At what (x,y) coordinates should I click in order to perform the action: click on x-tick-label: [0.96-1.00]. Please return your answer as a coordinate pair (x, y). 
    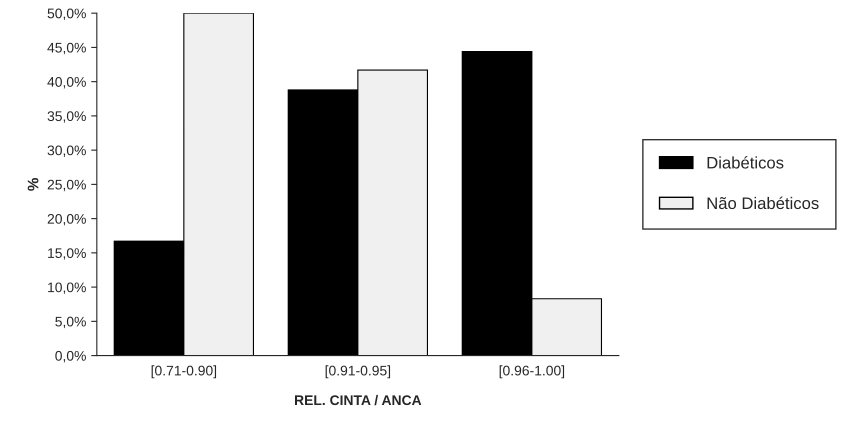
    Looking at the image, I should click on (532, 371).